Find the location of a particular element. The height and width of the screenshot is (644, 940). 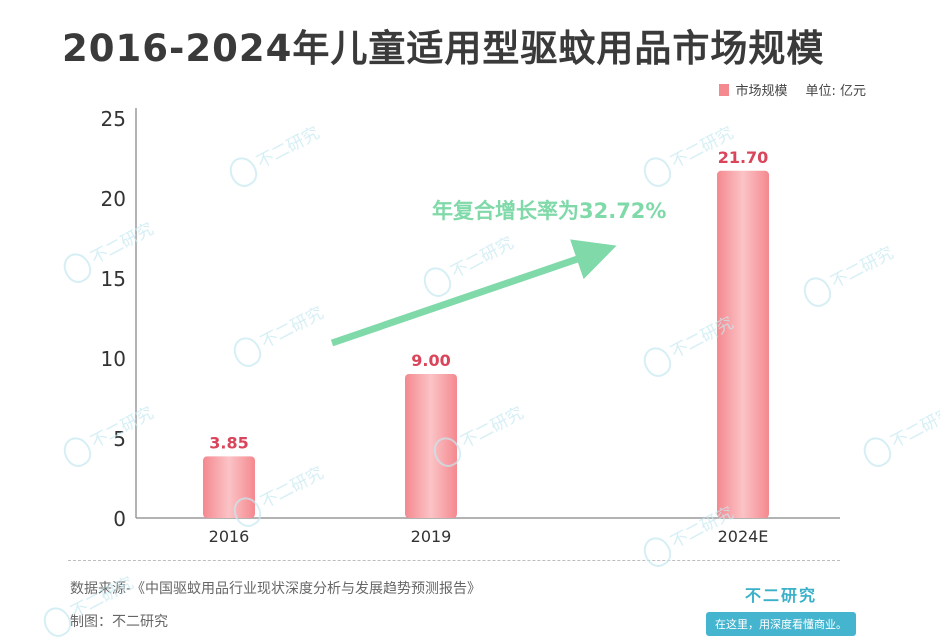

legend-series-label: 市场规模 is located at coordinates (761, 91).